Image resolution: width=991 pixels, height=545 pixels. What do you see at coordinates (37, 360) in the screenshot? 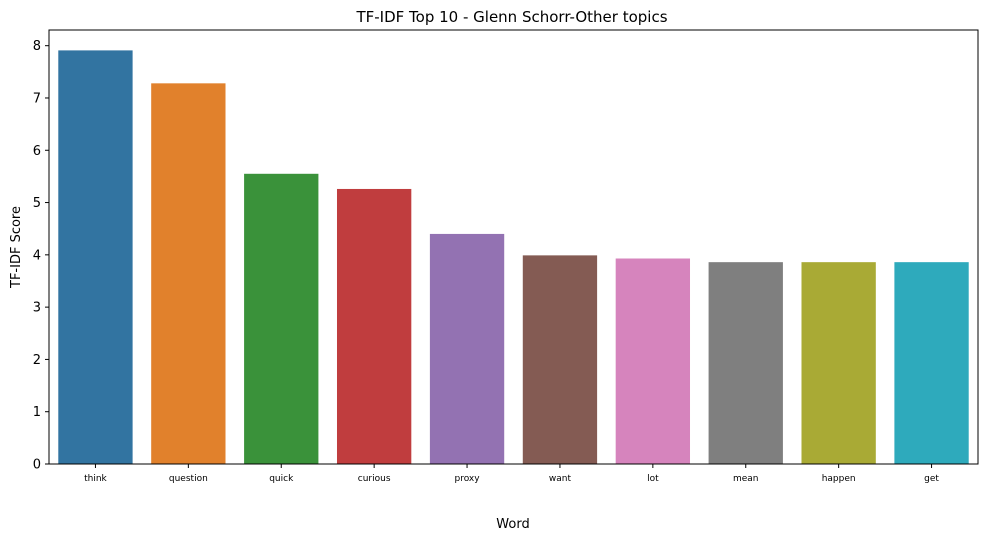
I see `y-tick-label: 2` at bounding box center [37, 360].